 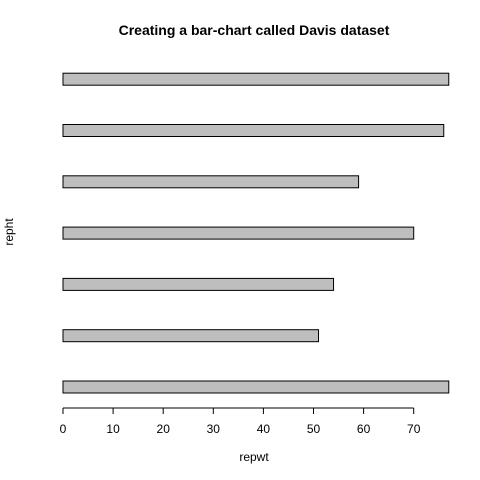 What do you see at coordinates (314, 429) in the screenshot?
I see `x-tick-label: 50` at bounding box center [314, 429].